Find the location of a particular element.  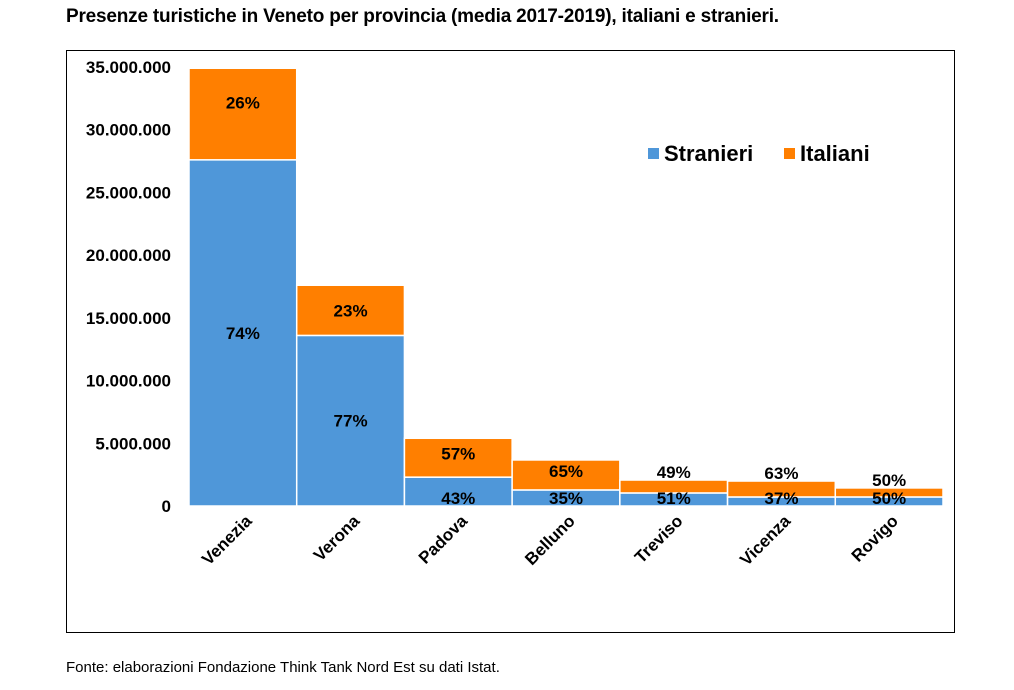

y-tick-label: 35.000.000 is located at coordinates (128, 67).